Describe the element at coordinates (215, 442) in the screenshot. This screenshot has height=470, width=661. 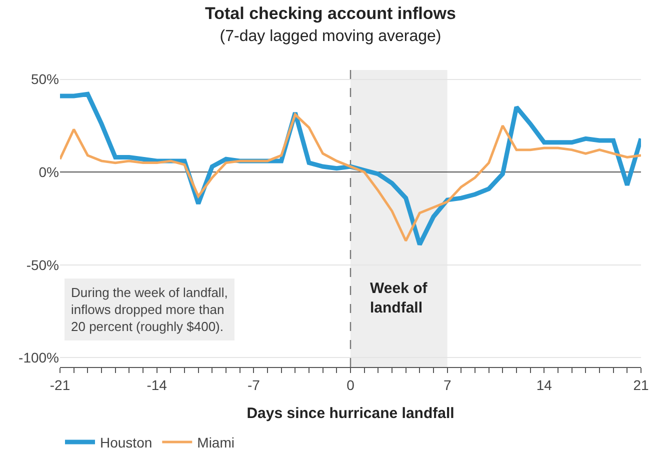
I see `legend-label: Miami` at that location.